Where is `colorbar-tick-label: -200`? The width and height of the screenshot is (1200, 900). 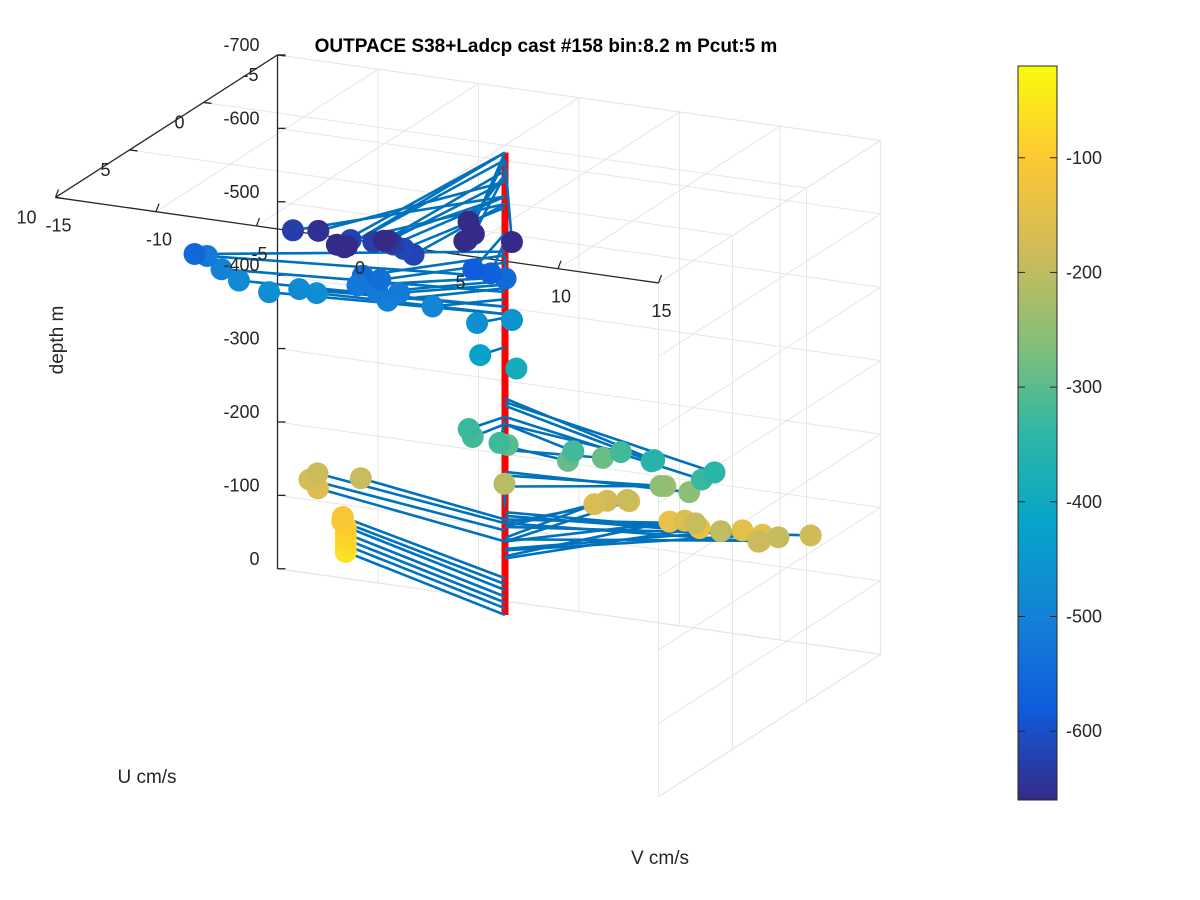 colorbar-tick-label: -200 is located at coordinates (1084, 272).